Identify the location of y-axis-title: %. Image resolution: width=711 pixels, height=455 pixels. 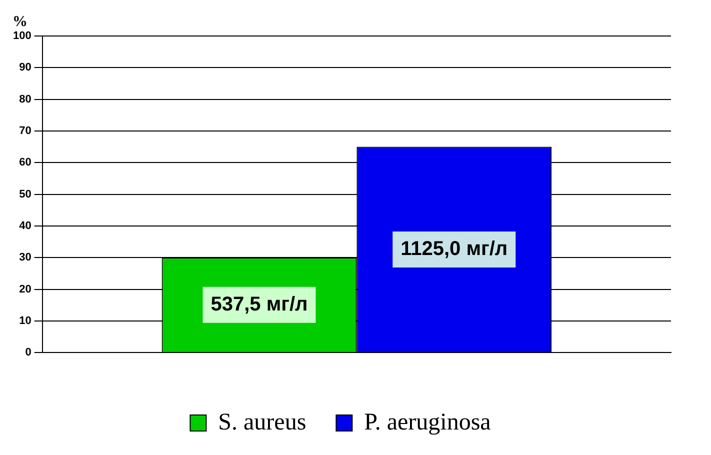
(20, 22).